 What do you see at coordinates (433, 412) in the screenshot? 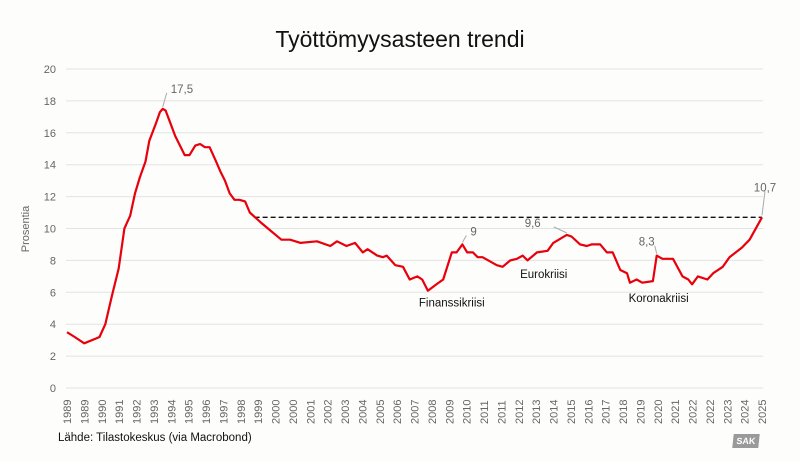
I see `x-tick-label: 2008` at bounding box center [433, 412].